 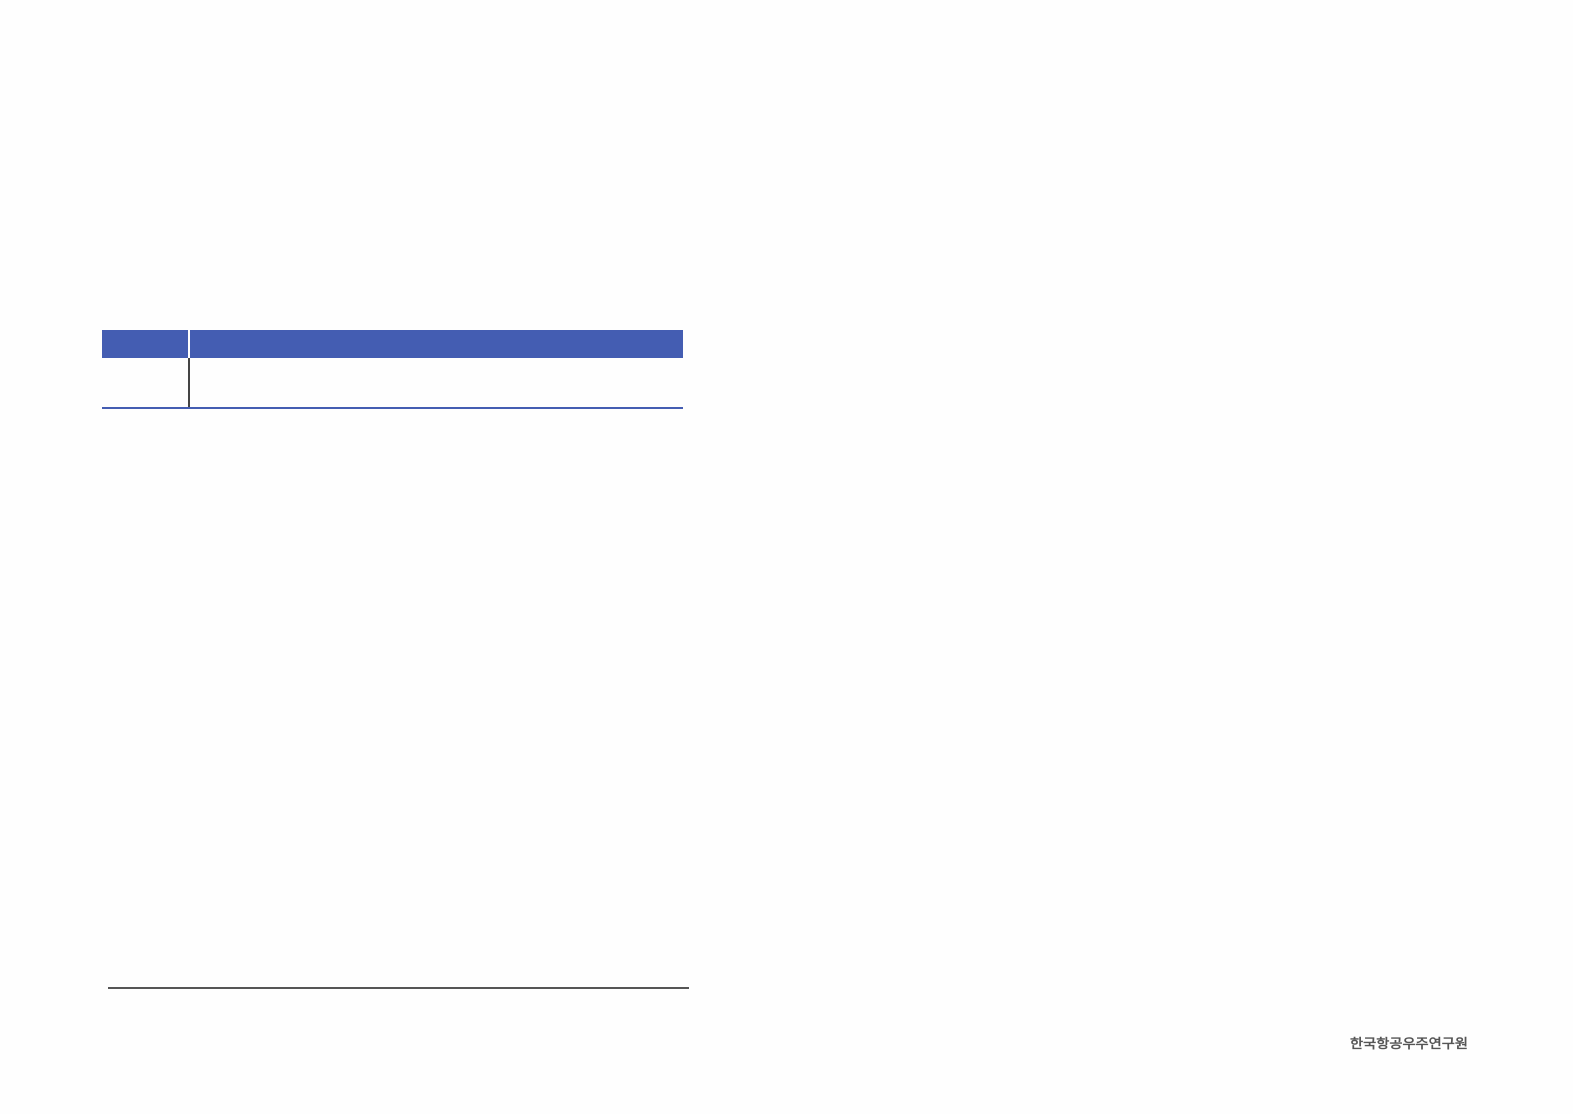 What do you see at coordinates (398, 988) in the screenshot?
I see `footnote-divider` at bounding box center [398, 988].